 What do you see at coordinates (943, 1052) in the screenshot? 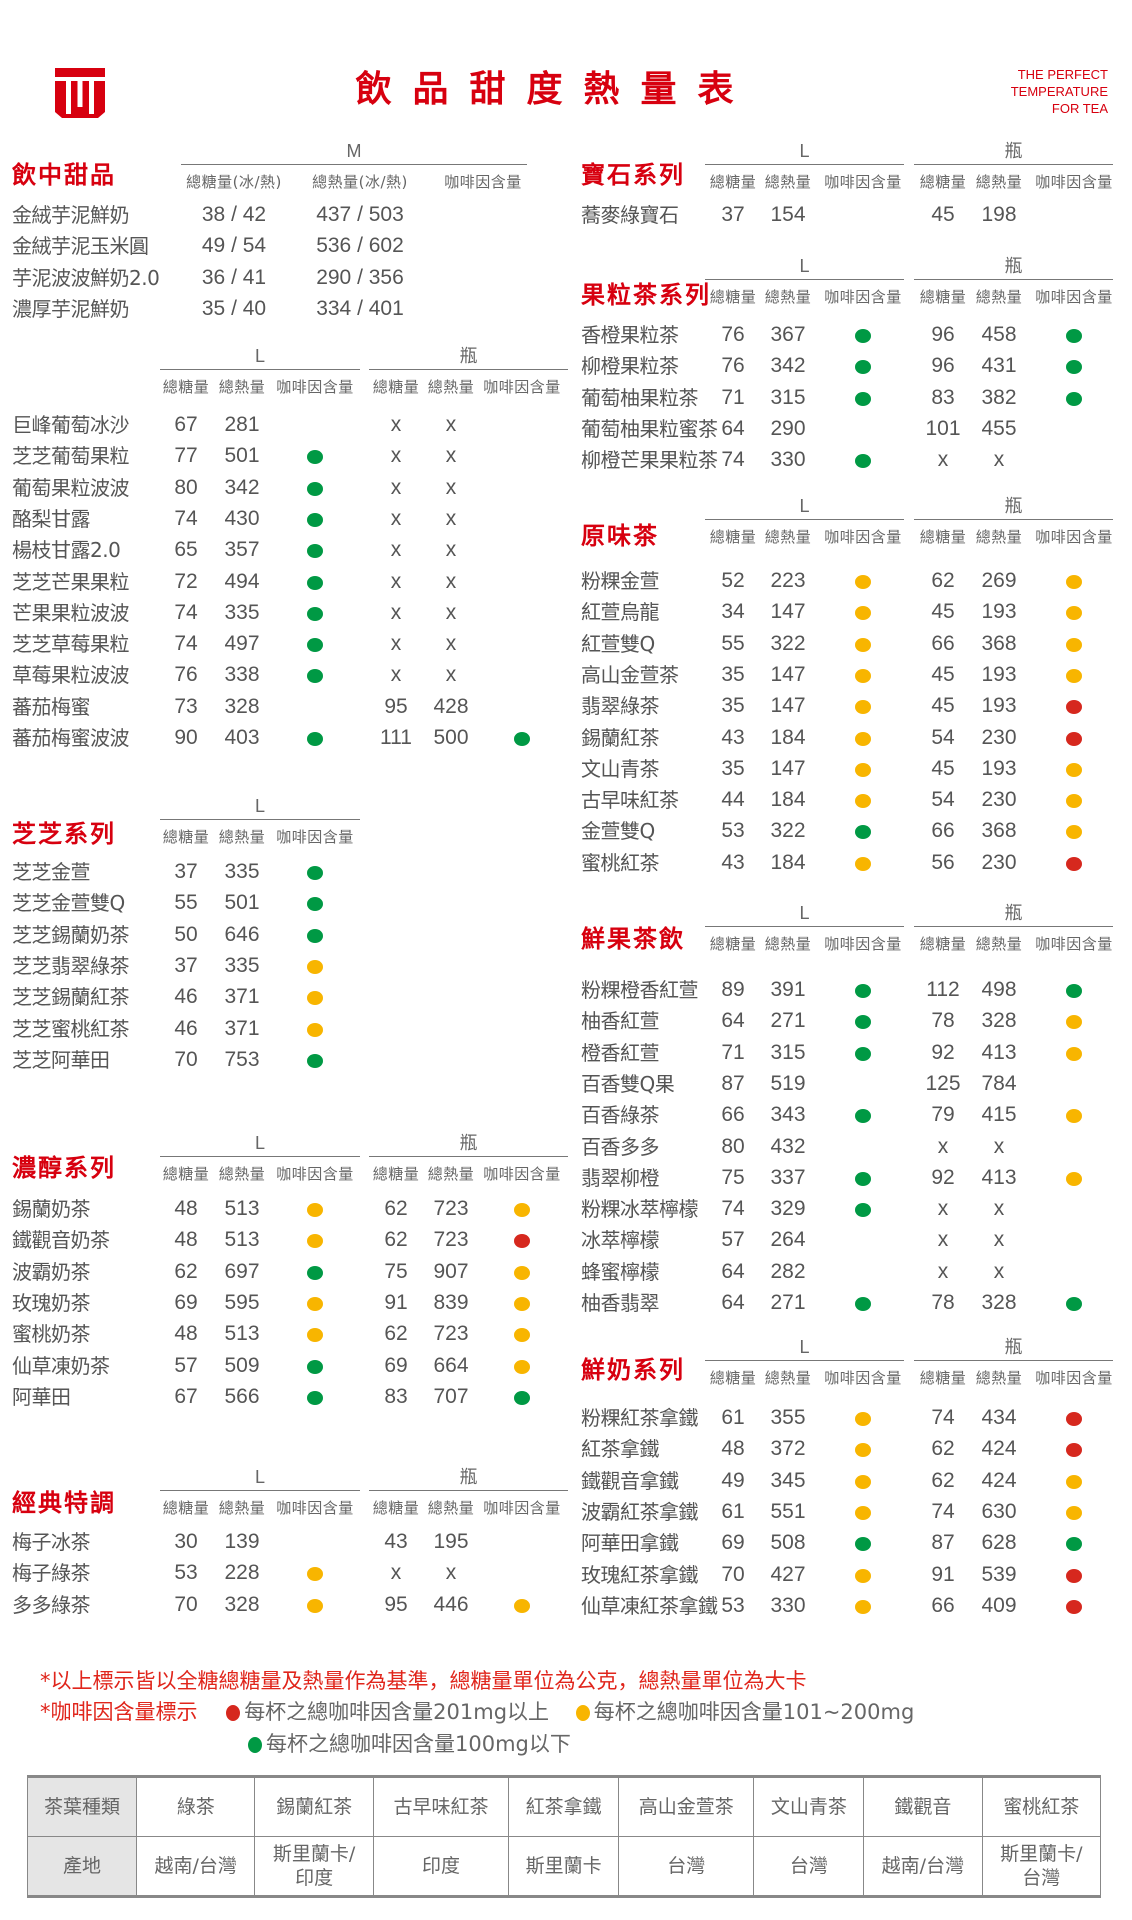
I see `bottle-sugar-value: 92` at bounding box center [943, 1052].